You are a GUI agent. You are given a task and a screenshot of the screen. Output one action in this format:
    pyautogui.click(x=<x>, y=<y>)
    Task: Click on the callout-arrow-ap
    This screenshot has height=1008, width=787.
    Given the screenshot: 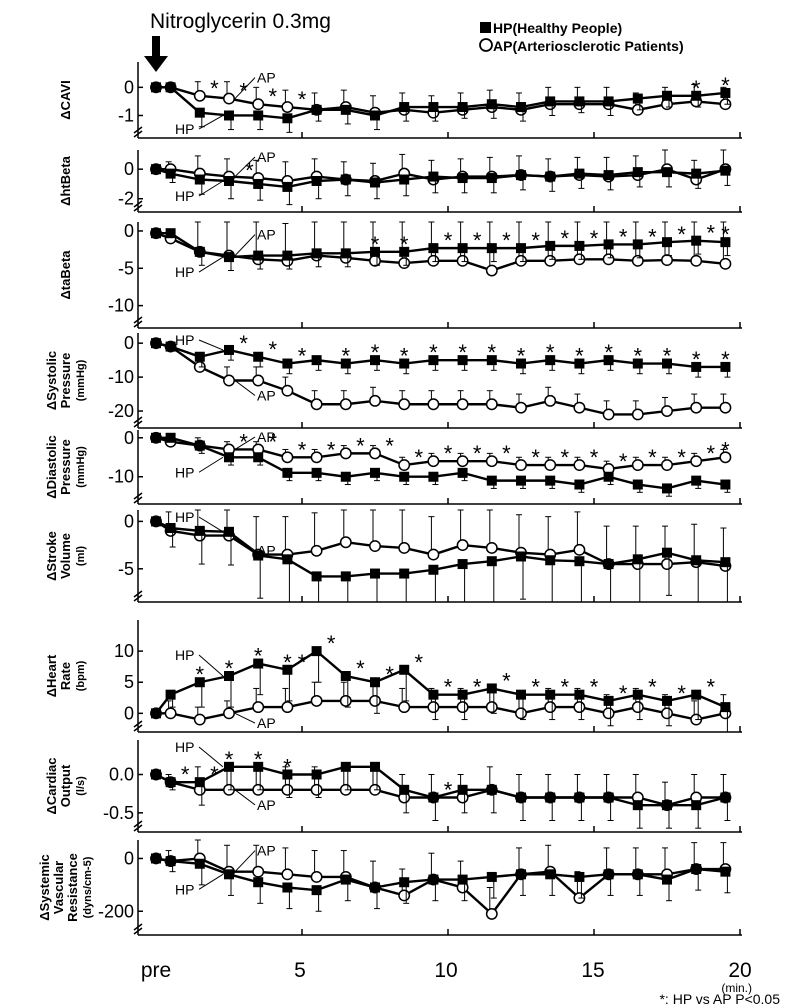 What is the action you would take?
    pyautogui.click(x=245, y=543)
    